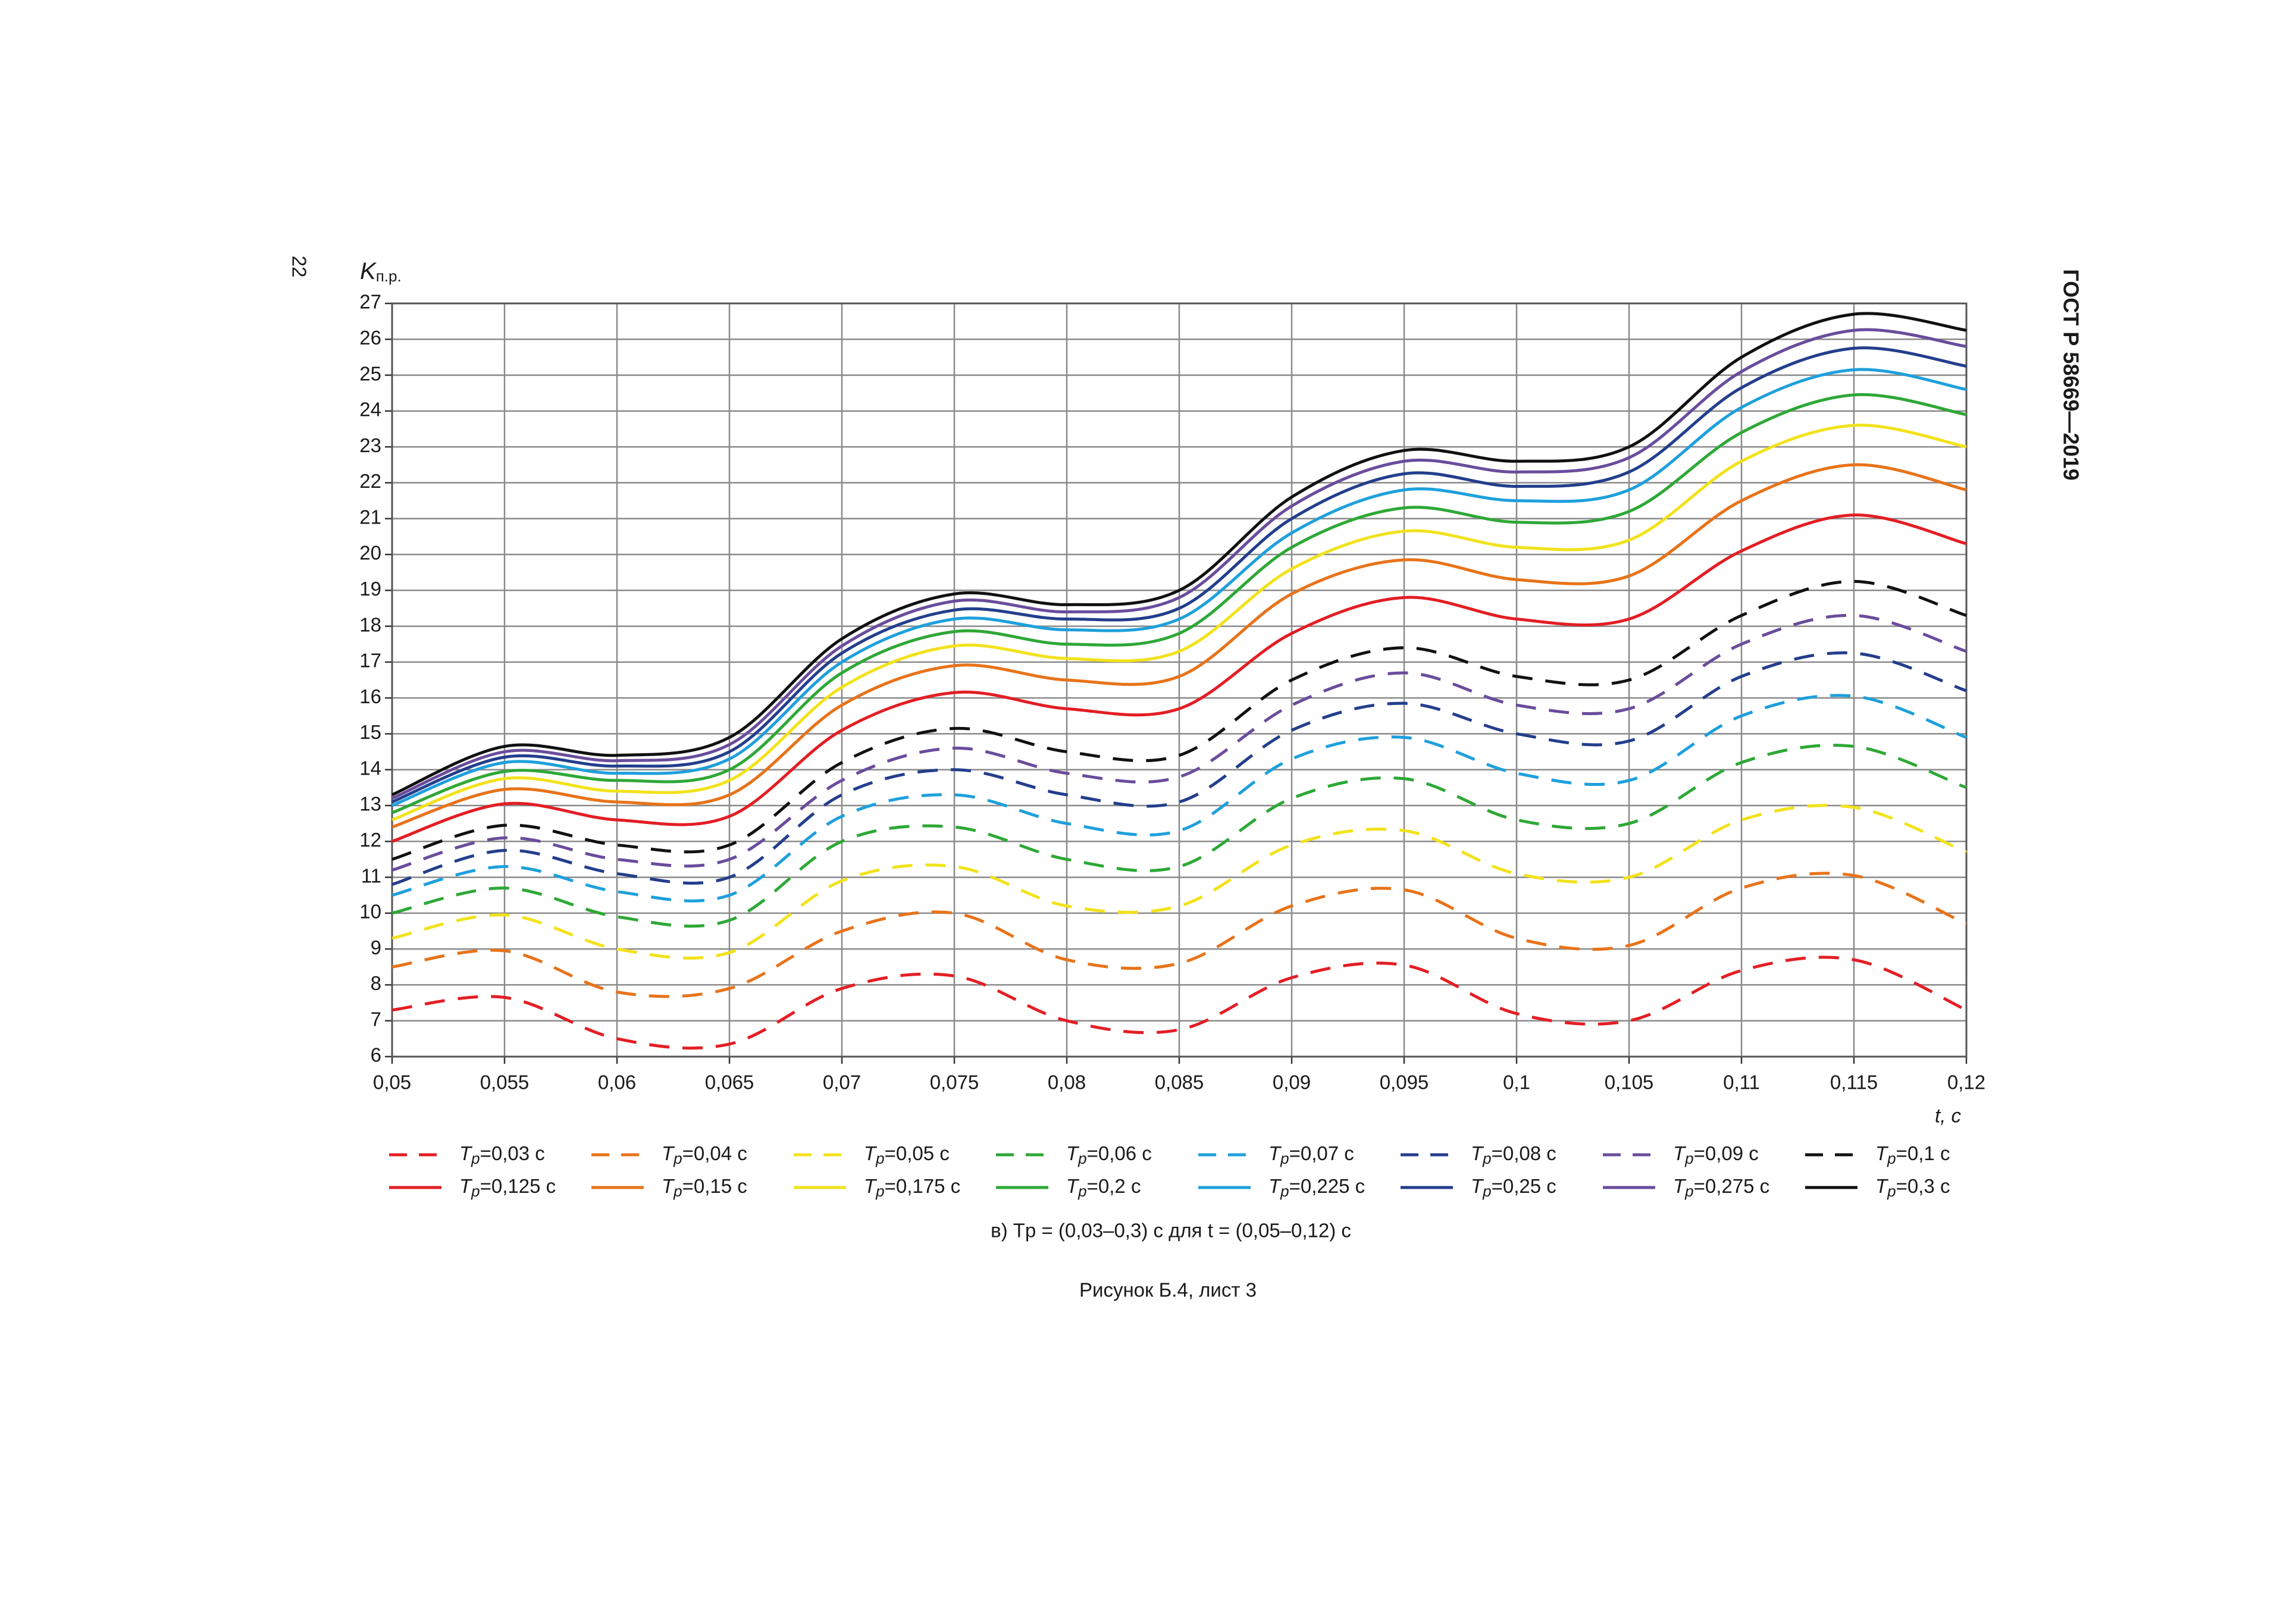 This screenshot has height=1623, width=2296. What do you see at coordinates (842, 1082) in the screenshot?
I see `x-tick-label: 0,07` at bounding box center [842, 1082].